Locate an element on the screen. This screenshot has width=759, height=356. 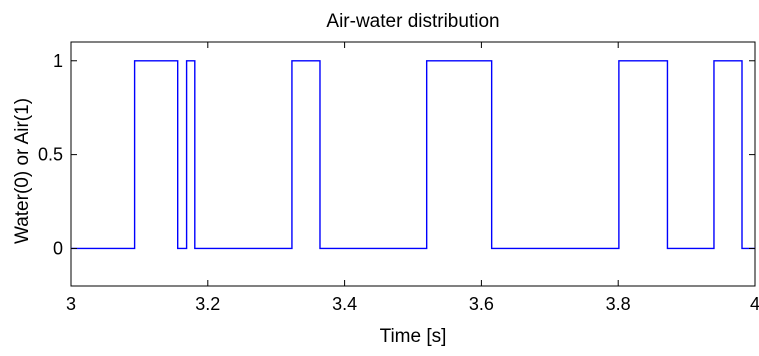
x-tick-label: 3.8 is located at coordinates (618, 304).